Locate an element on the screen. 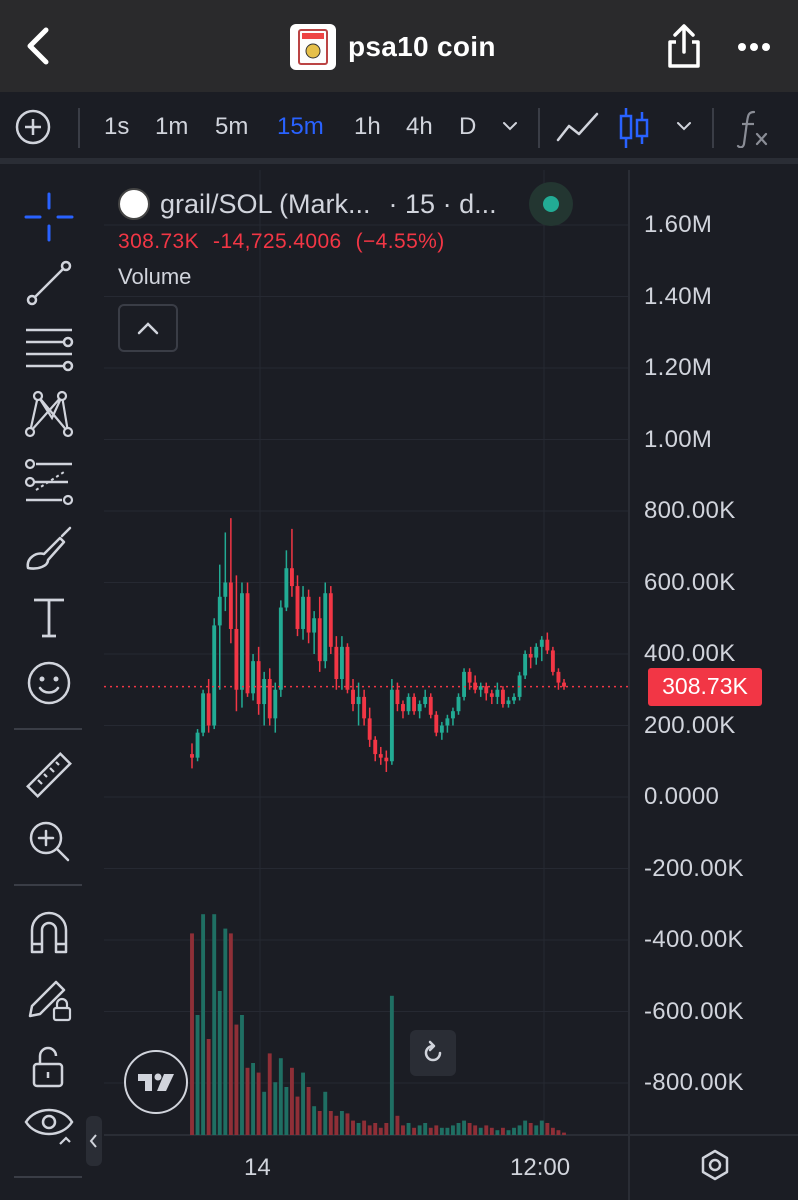 The width and height of the screenshot is (798, 1200). share-icon is located at coordinates (684, 46).